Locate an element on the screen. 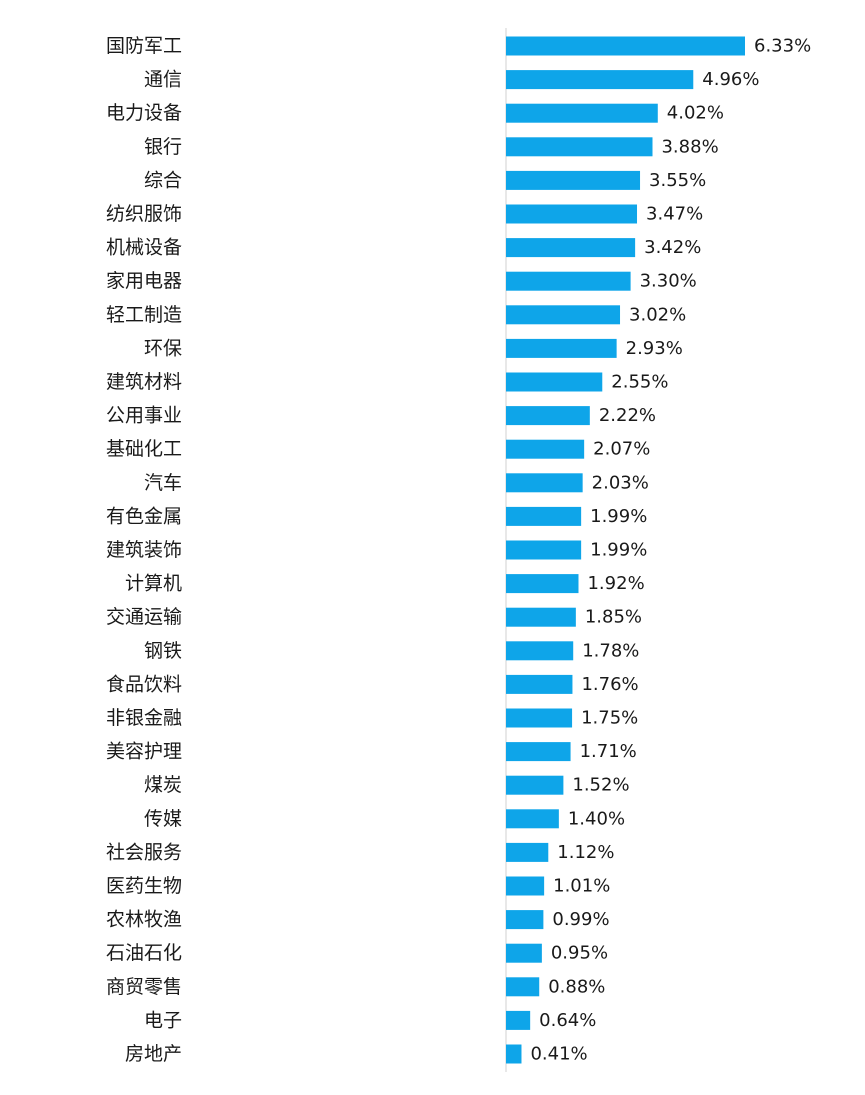  category-label: 煤炭 is located at coordinates (163, 785).